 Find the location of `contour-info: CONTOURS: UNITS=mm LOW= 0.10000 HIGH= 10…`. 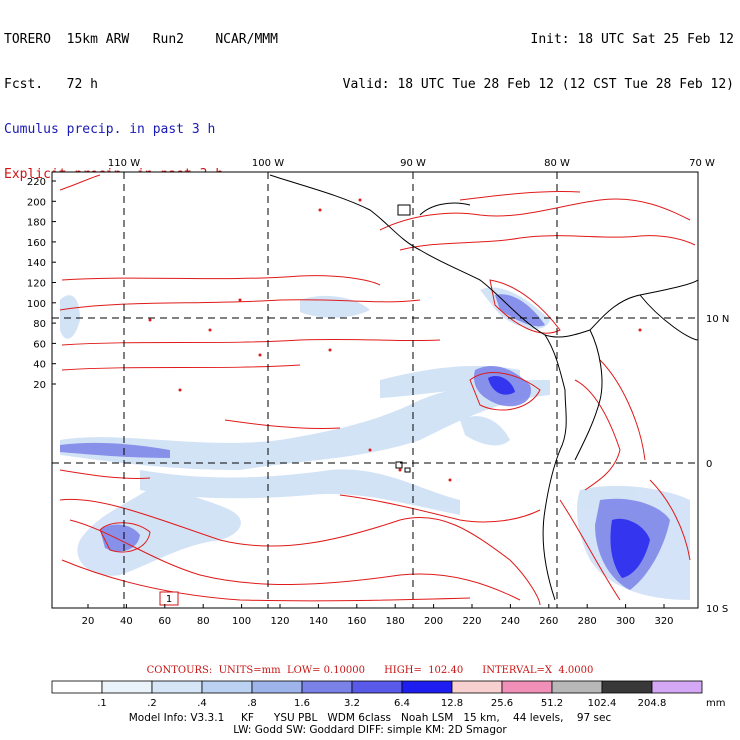

contour-info: CONTOURS: UNITS=mm LOW= 0.10000 HIGH= 10… is located at coordinates (370, 670).